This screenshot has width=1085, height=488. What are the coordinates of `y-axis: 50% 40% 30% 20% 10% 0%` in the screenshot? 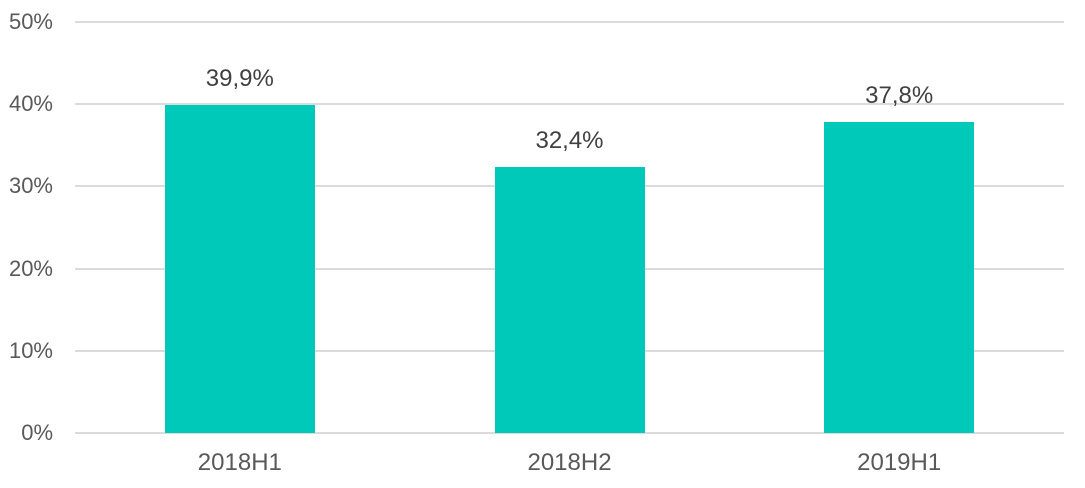 It's located at (28, 244).